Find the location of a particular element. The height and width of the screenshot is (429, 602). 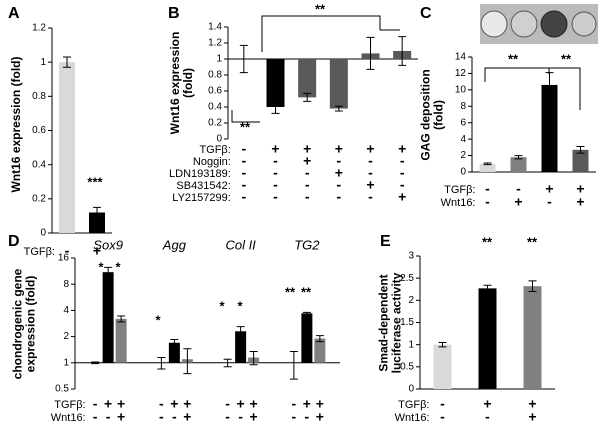

category-label: Agg is located at coordinates (174, 244).